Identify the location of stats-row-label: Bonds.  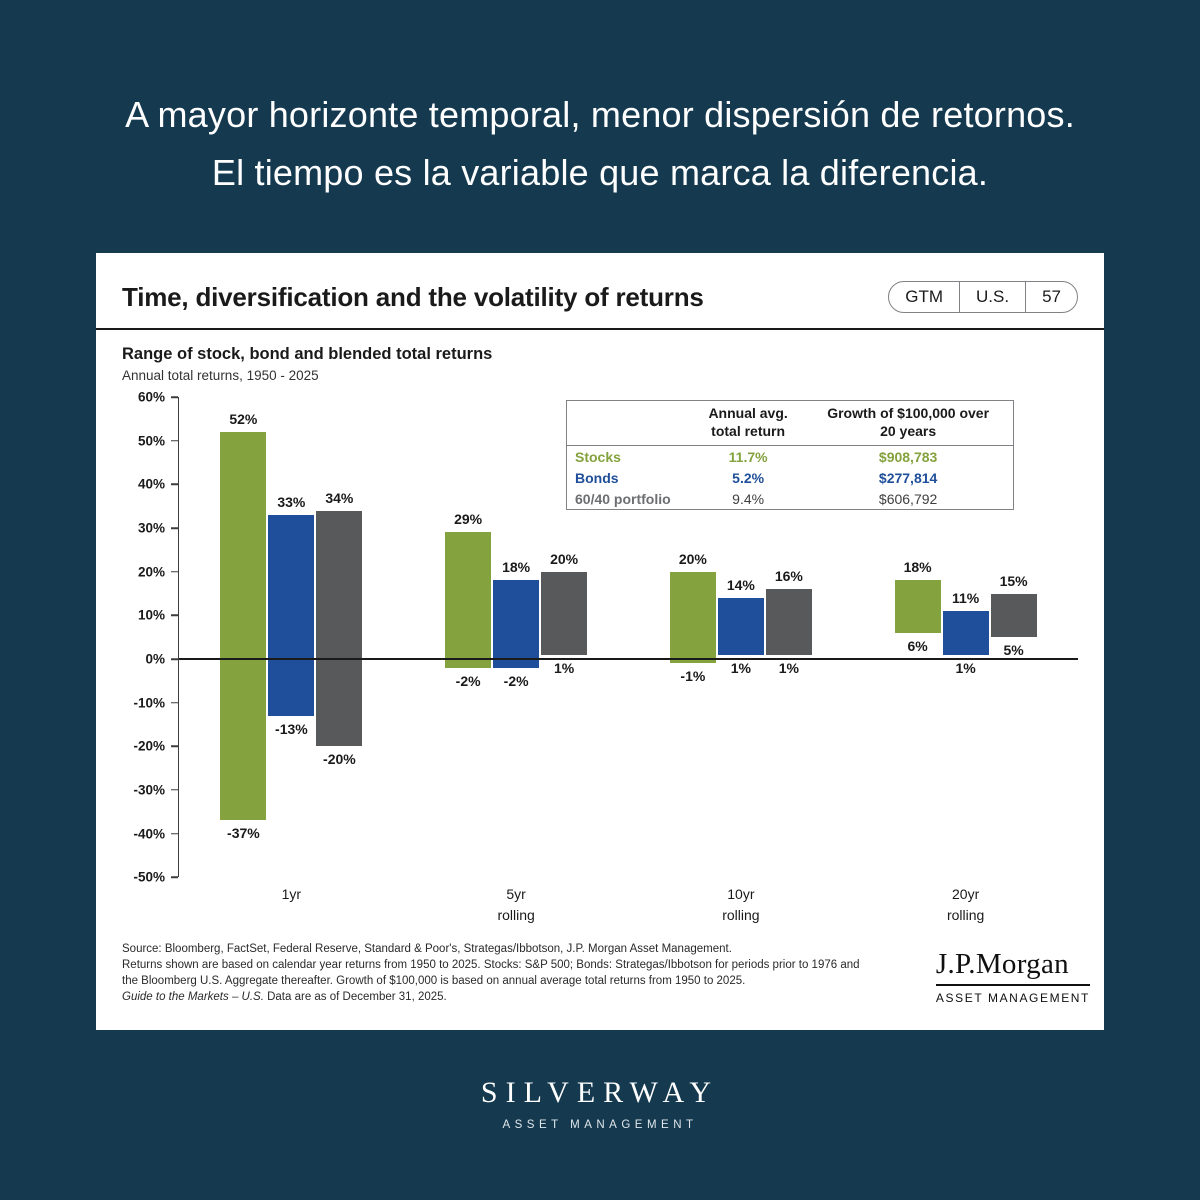
(597, 477).